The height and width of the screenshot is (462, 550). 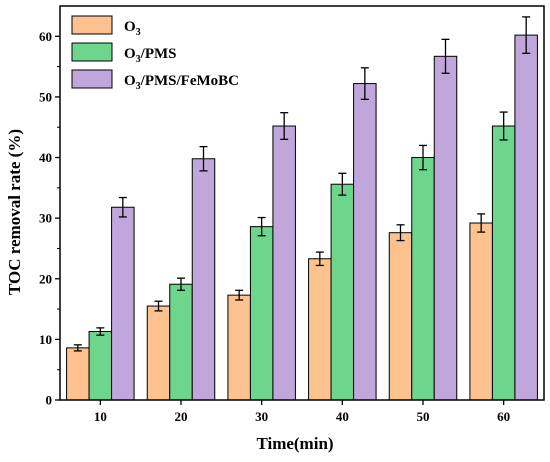 I want to click on x-axis-title: Time(min), so click(x=294, y=443).